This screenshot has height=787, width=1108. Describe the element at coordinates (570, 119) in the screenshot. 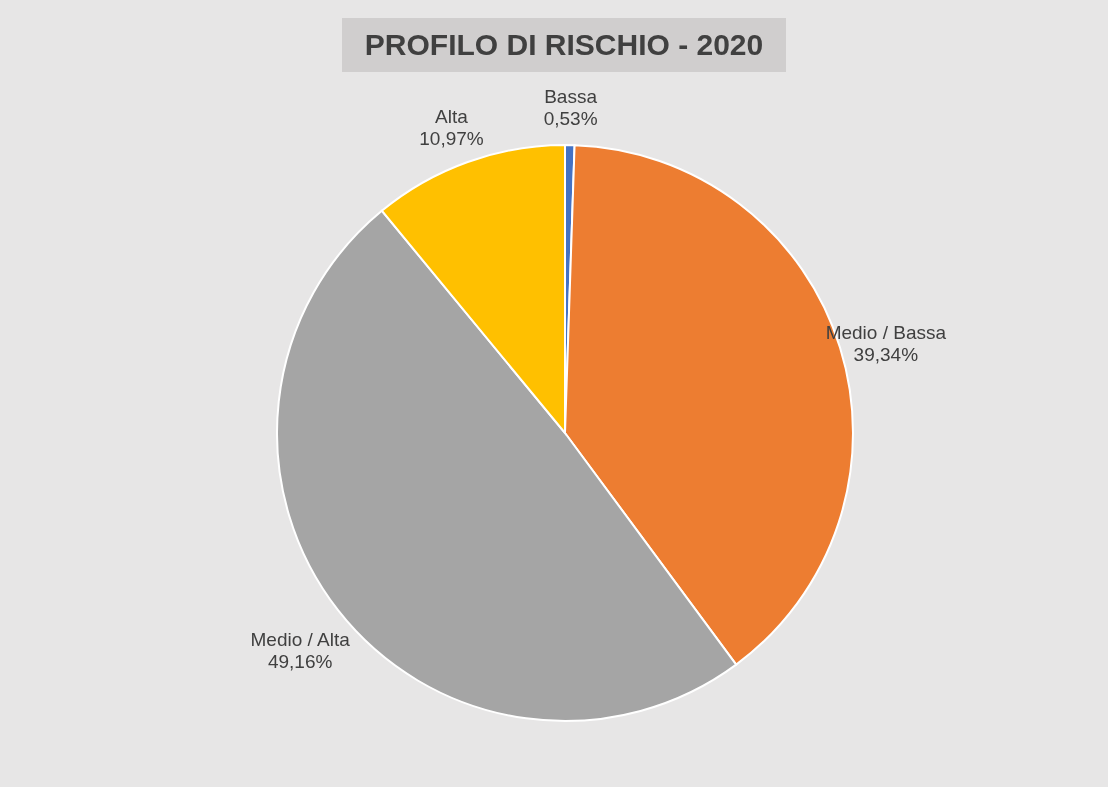

I see `data-label: 0,53%` at that location.